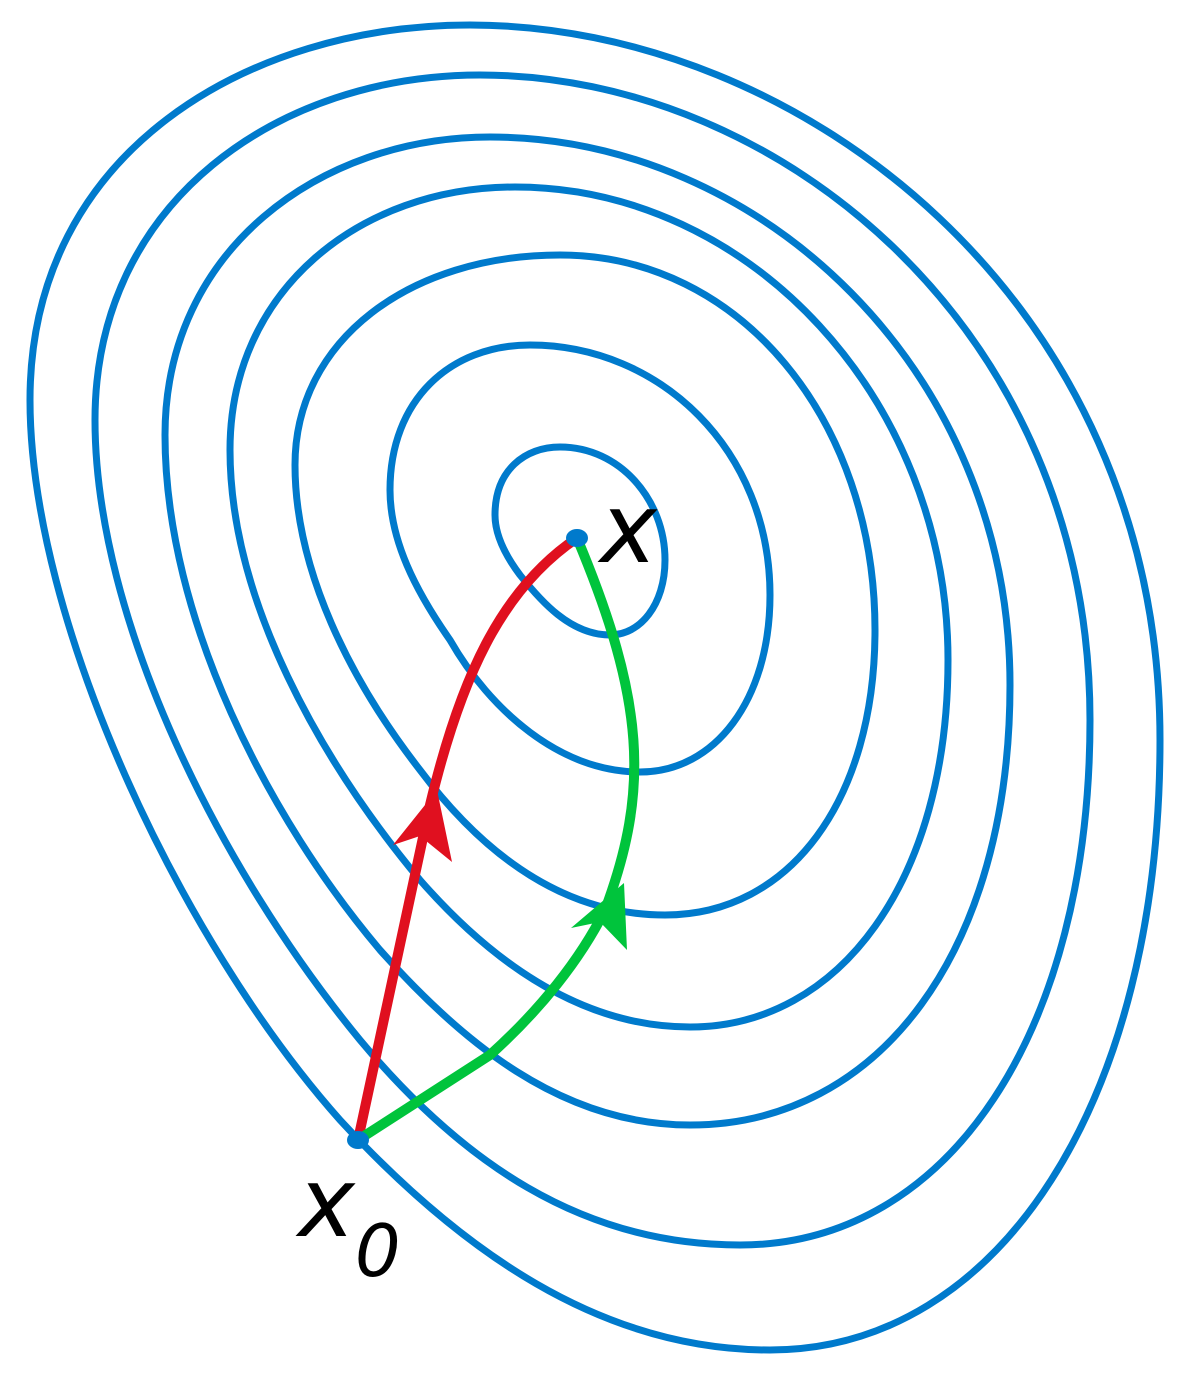  Describe the element at coordinates (422, 826) in the screenshot. I see `red-arrowhead` at that location.